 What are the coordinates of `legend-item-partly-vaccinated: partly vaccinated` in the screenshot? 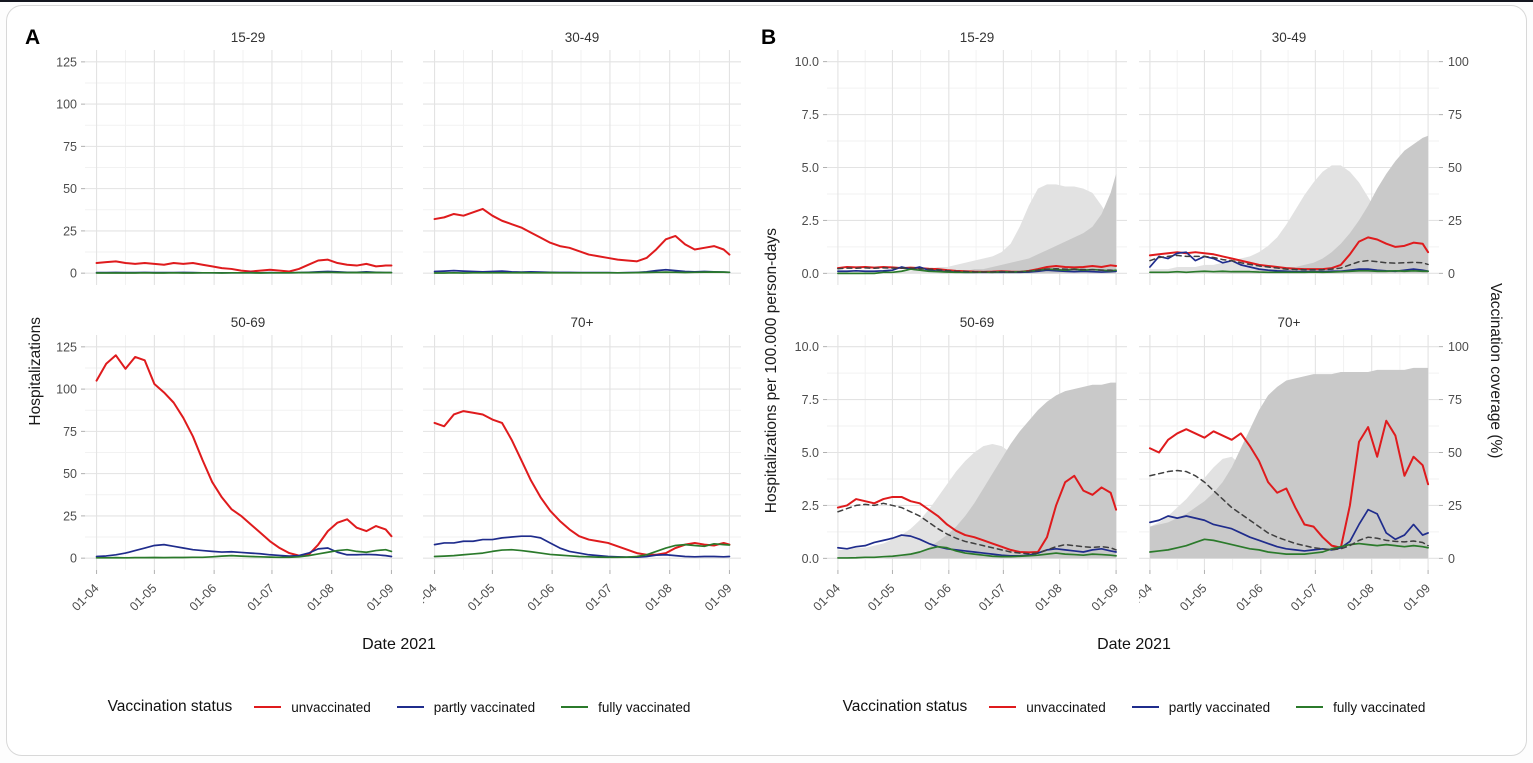 It's located at (466, 707).